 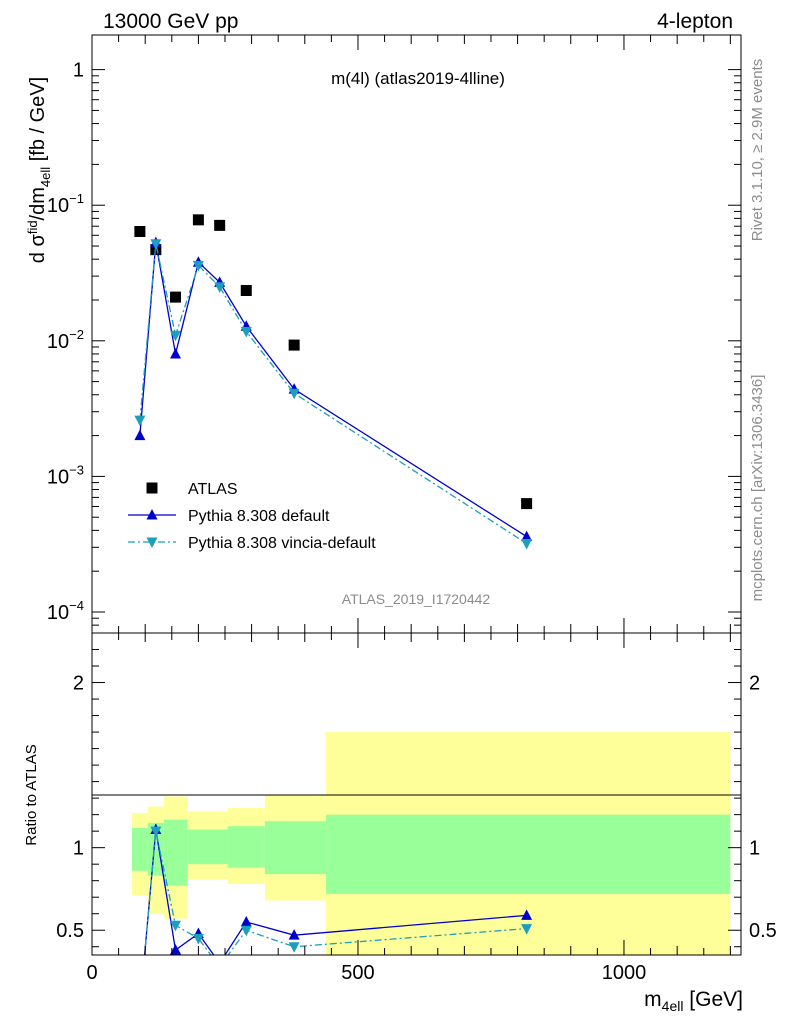 I want to click on lower-y-tick-label: 2, so click(x=78, y=684).